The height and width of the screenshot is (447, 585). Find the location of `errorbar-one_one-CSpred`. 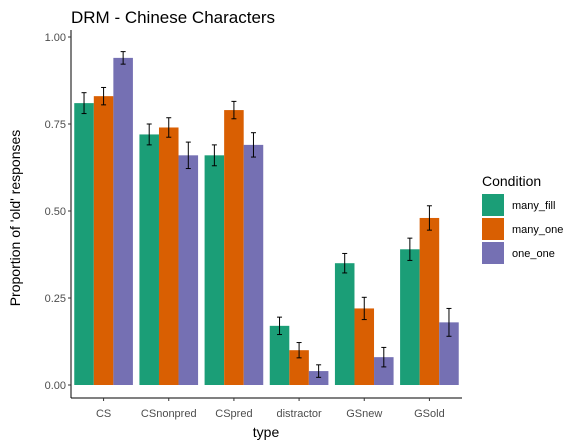

errorbar-one_one-CSpred is located at coordinates (253, 145).